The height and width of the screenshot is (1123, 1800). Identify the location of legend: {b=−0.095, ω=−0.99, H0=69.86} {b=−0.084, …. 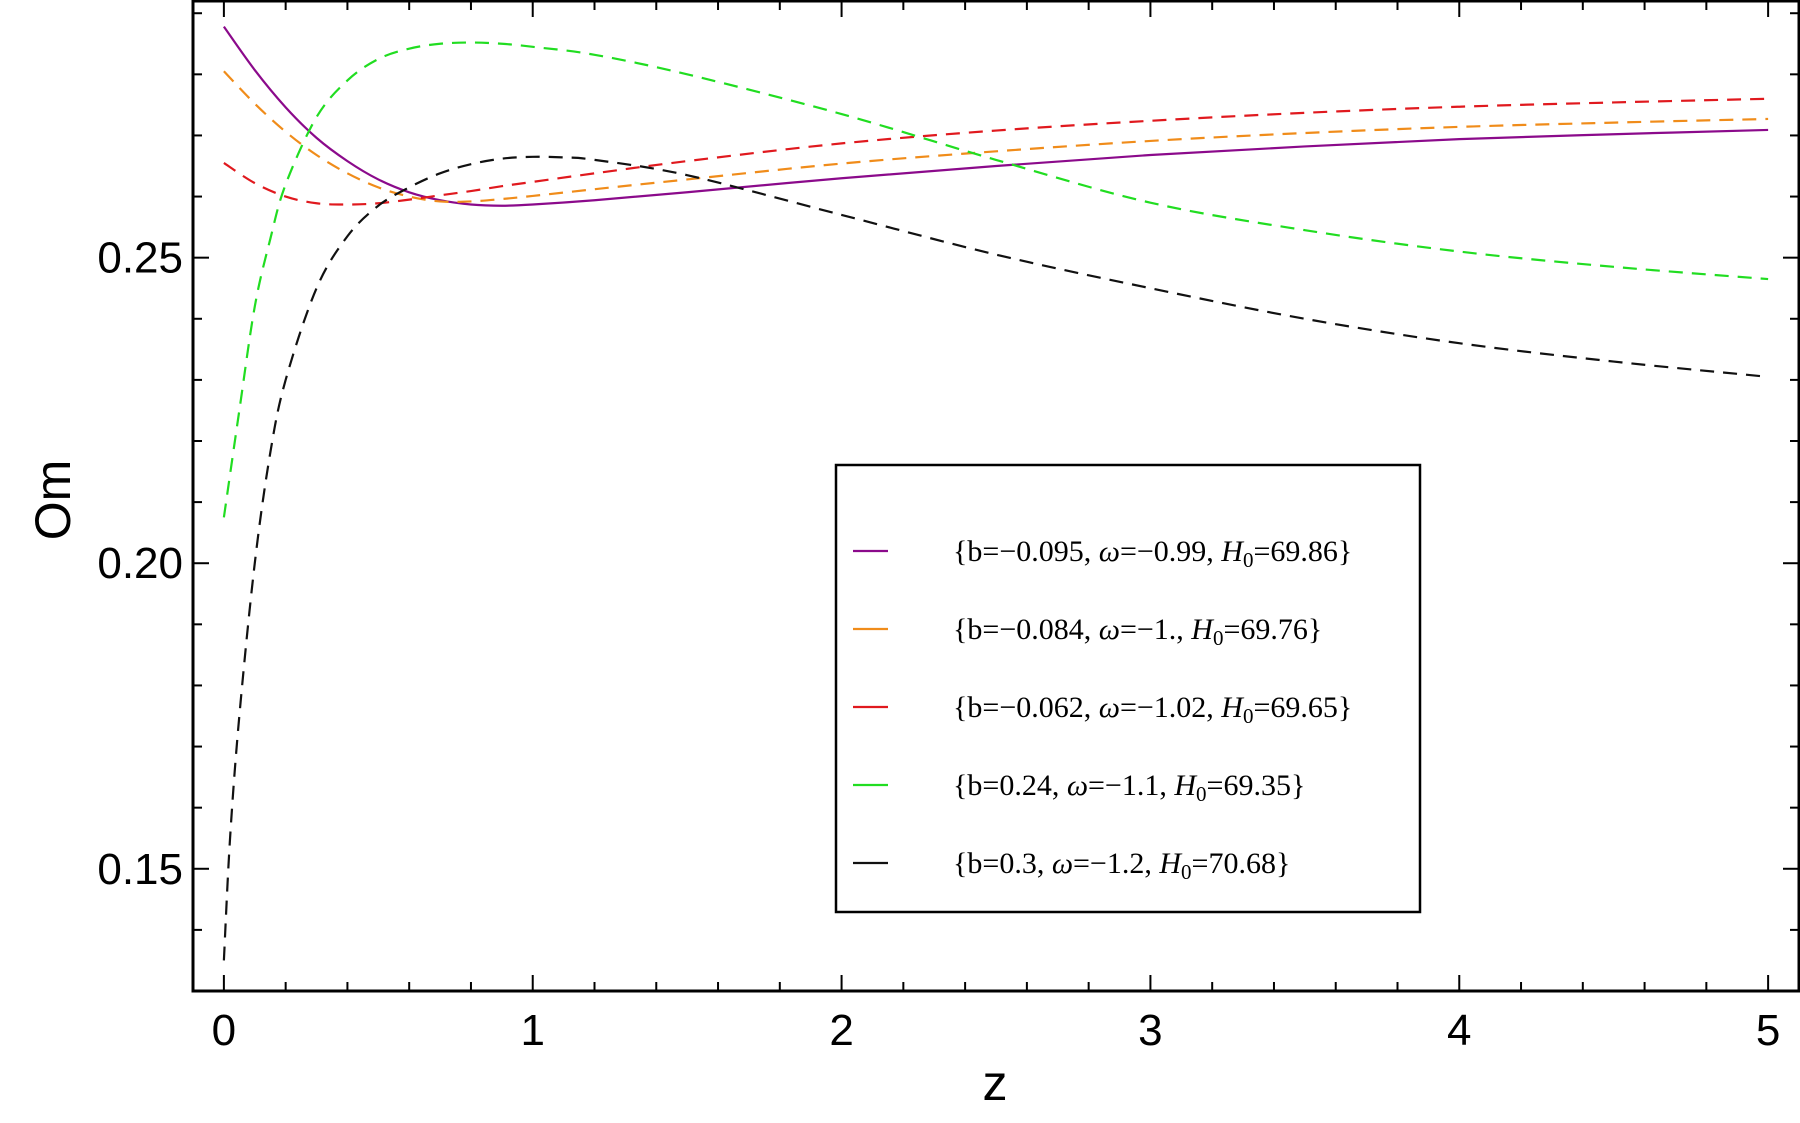
(1128, 688).